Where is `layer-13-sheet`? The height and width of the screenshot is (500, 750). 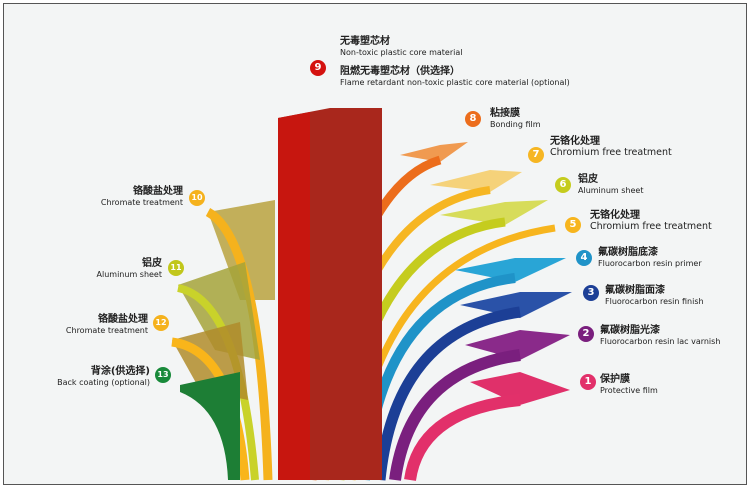 layer-13-sheet is located at coordinates (210, 426).